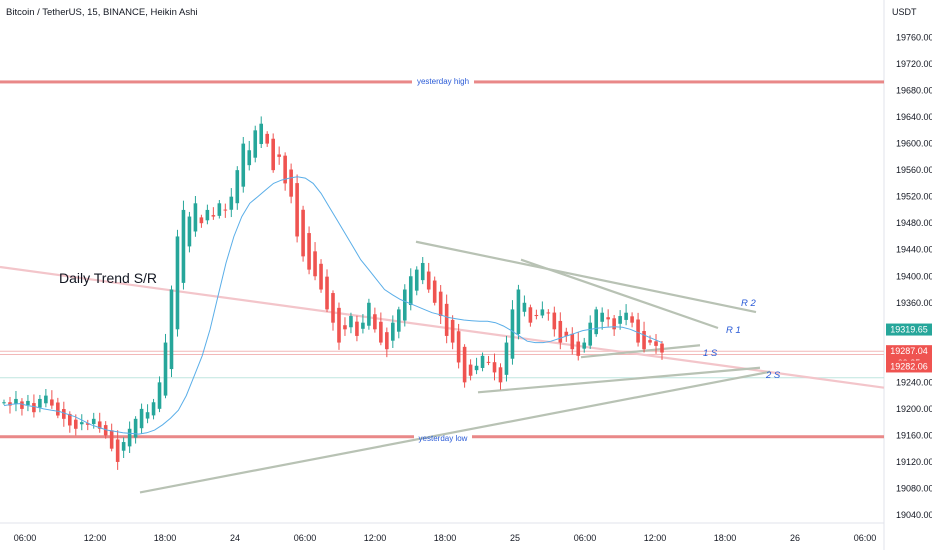 The width and height of the screenshot is (932, 550). Describe the element at coordinates (773, 375) in the screenshot. I see `s2-label: 2 S` at that location.